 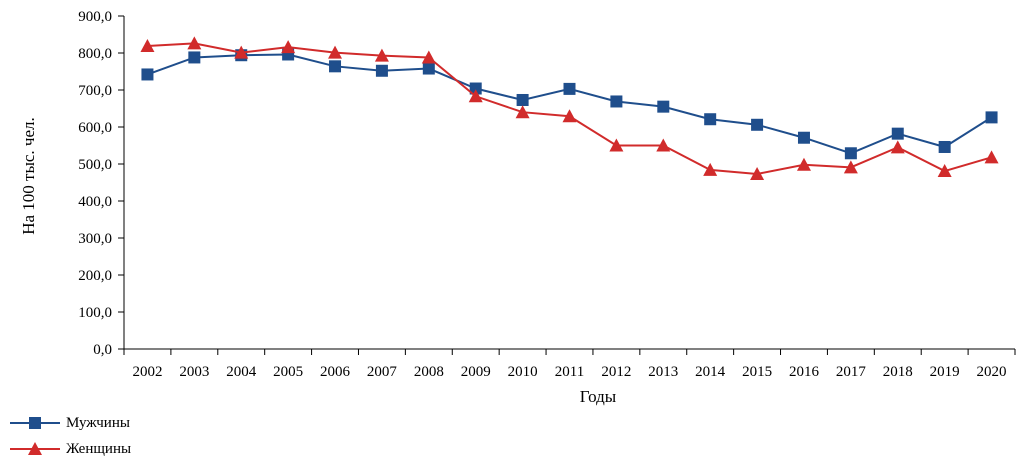 What do you see at coordinates (28, 176) in the screenshot?
I see `y-axis-title: На 100 тыс. чел.` at bounding box center [28, 176].